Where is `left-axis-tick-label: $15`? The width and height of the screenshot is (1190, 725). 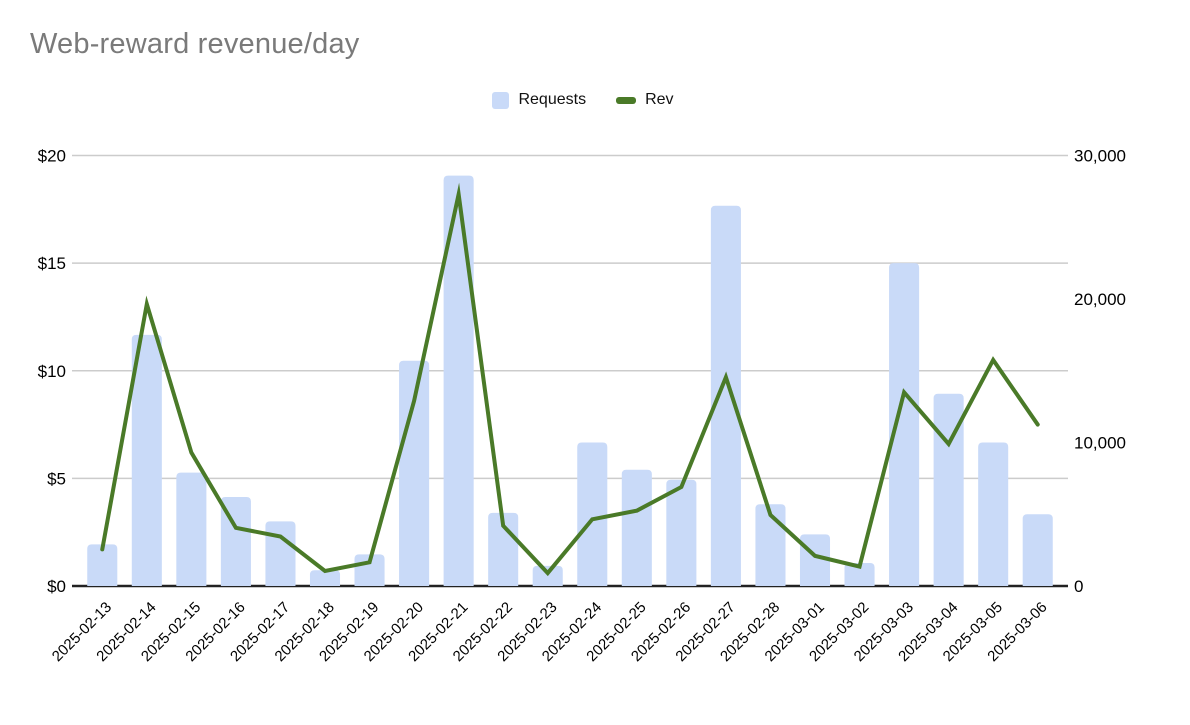
left-axis-tick-label: $15 is located at coordinates (52, 263).